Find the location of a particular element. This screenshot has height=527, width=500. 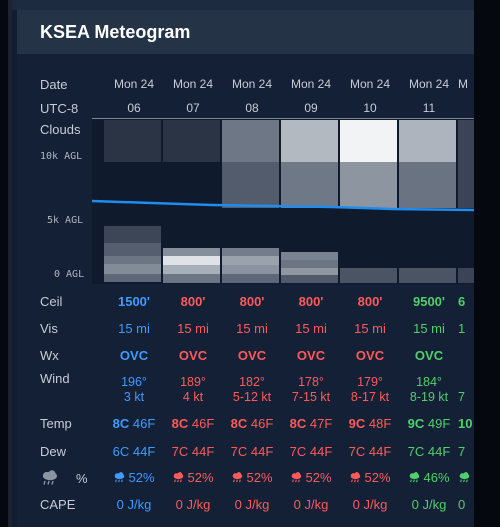

visibility-value-partial: 1 is located at coordinates (462, 328).